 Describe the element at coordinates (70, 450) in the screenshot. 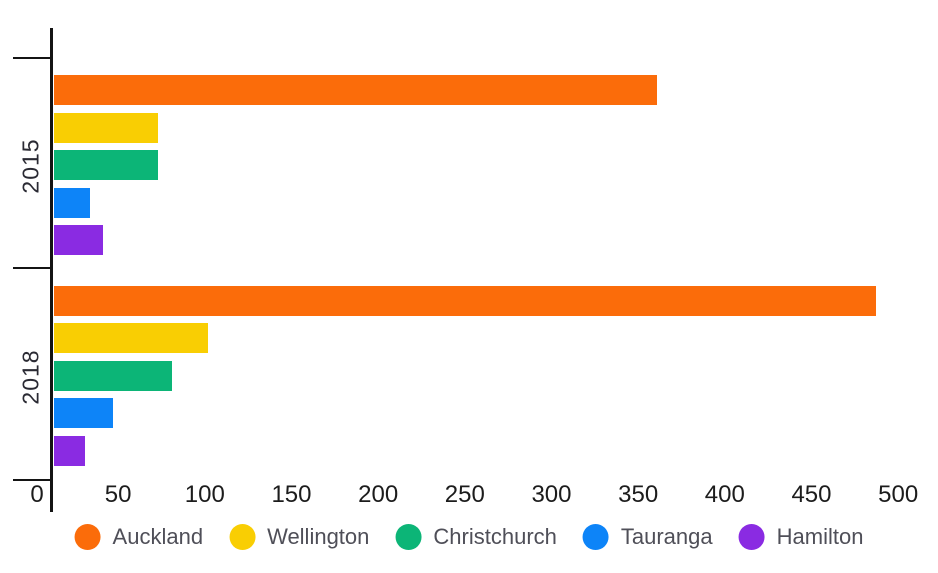

I see `bar-2018-hamilton` at that location.